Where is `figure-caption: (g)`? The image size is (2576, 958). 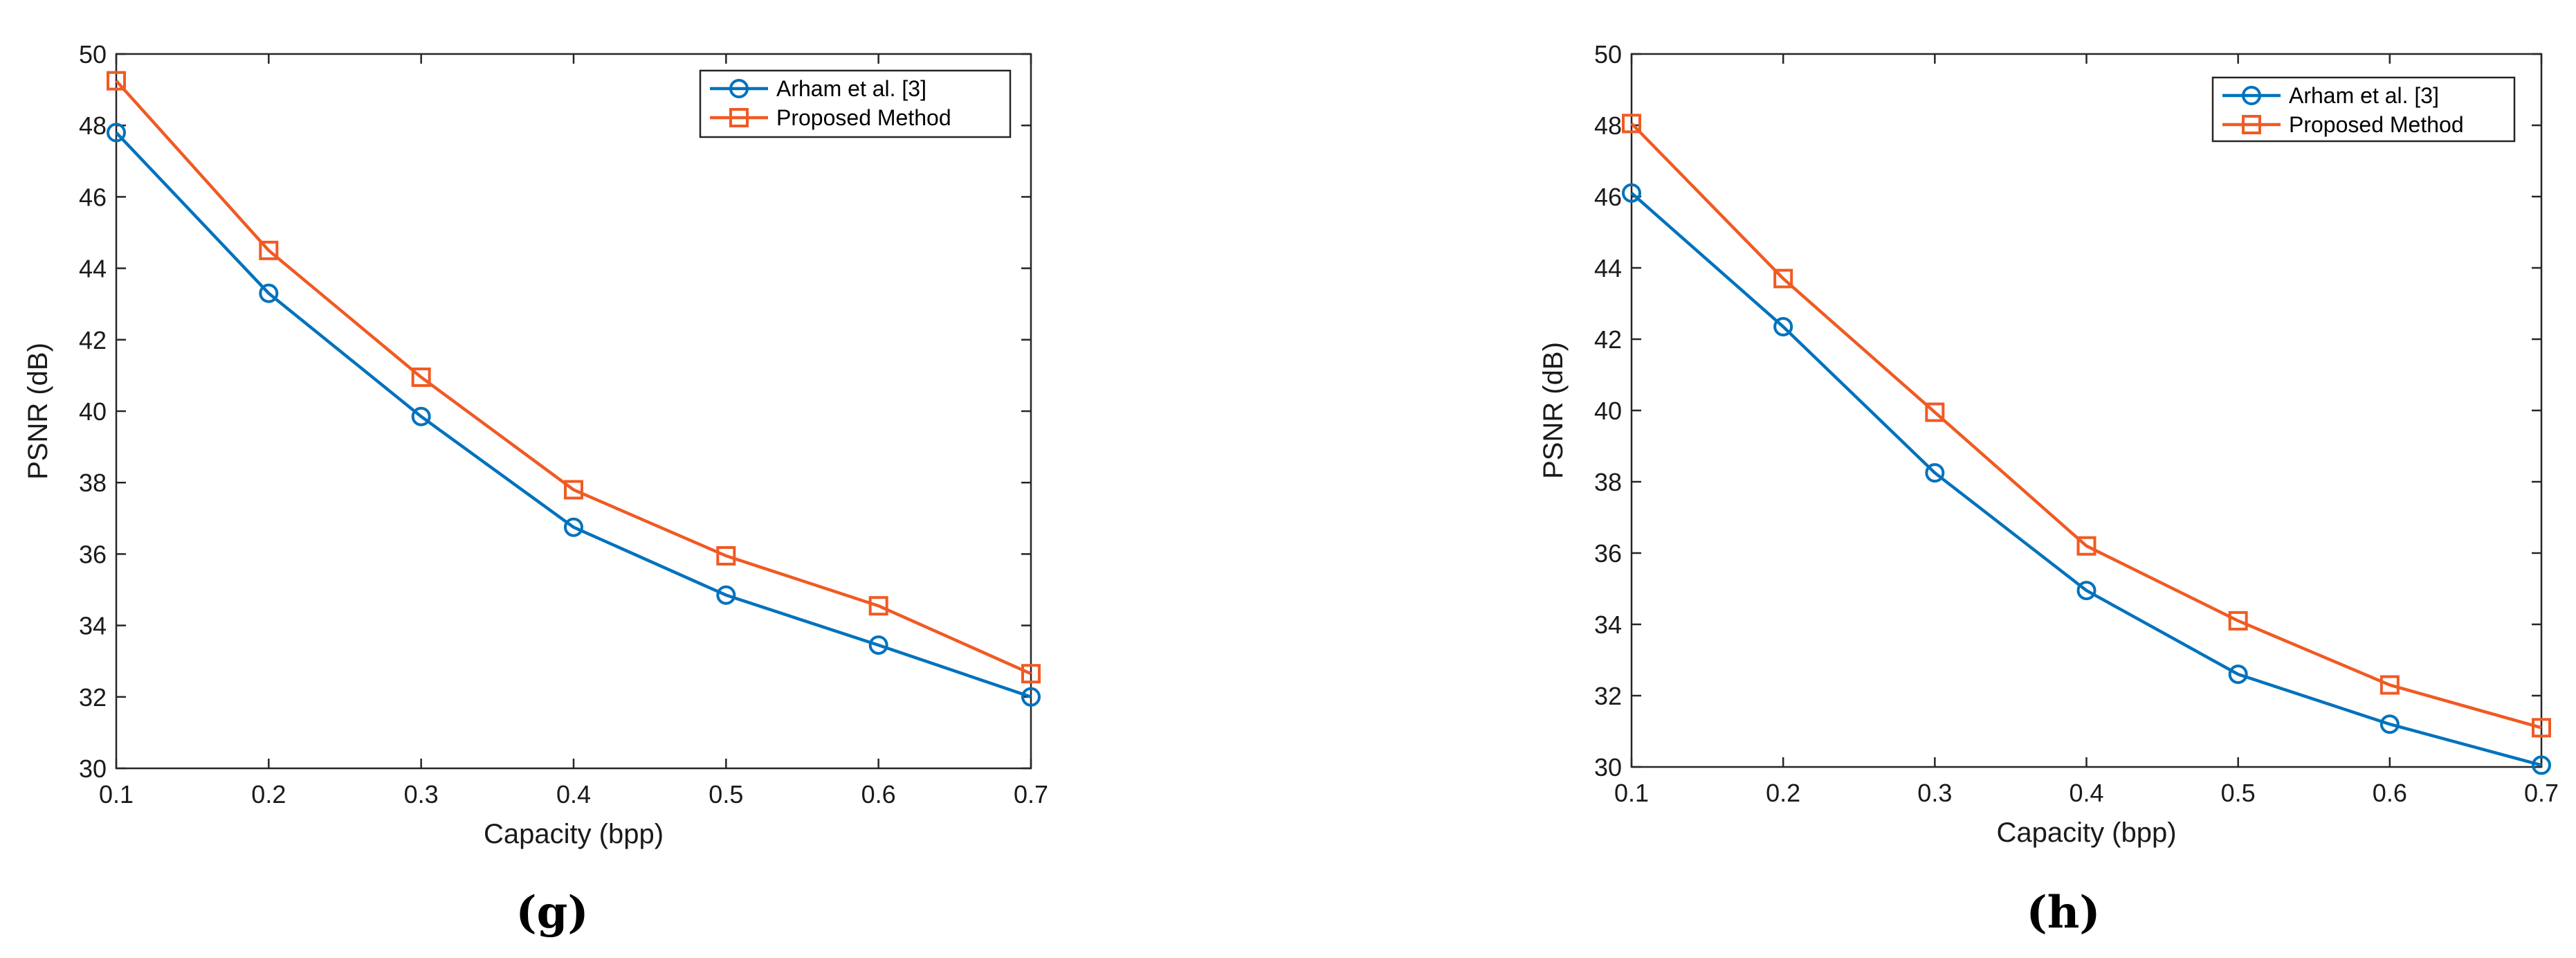
figure-caption: (g) is located at coordinates (551, 913).